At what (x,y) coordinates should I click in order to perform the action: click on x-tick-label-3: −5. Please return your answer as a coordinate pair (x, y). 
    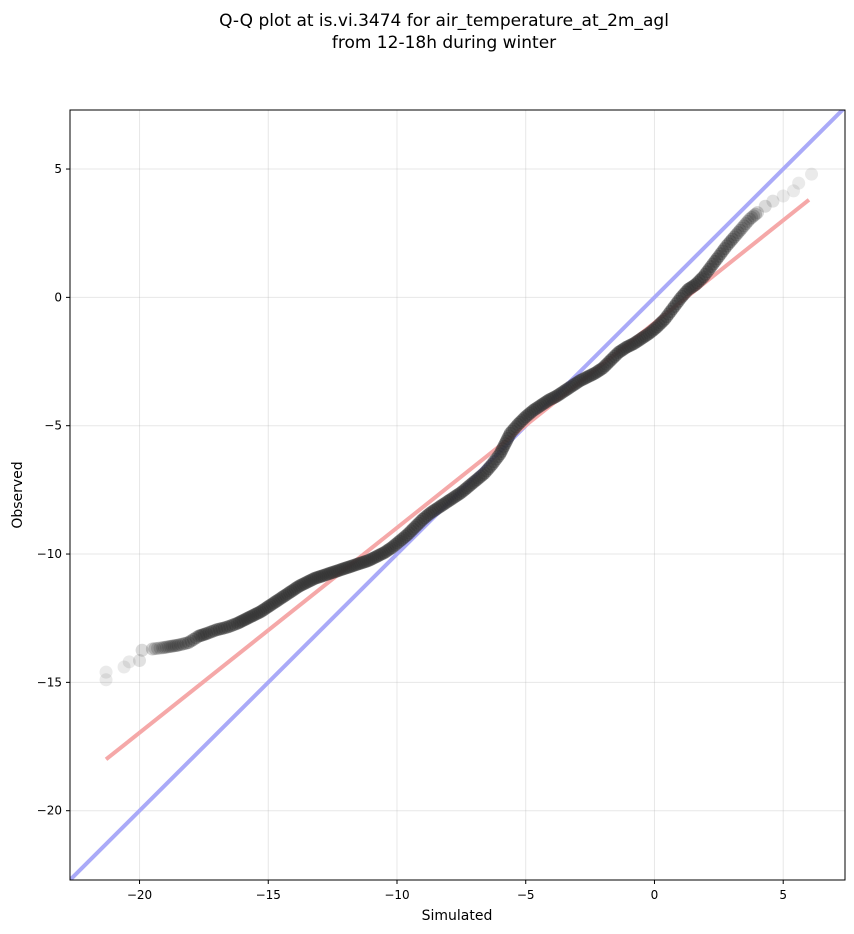
    Looking at the image, I should click on (526, 895).